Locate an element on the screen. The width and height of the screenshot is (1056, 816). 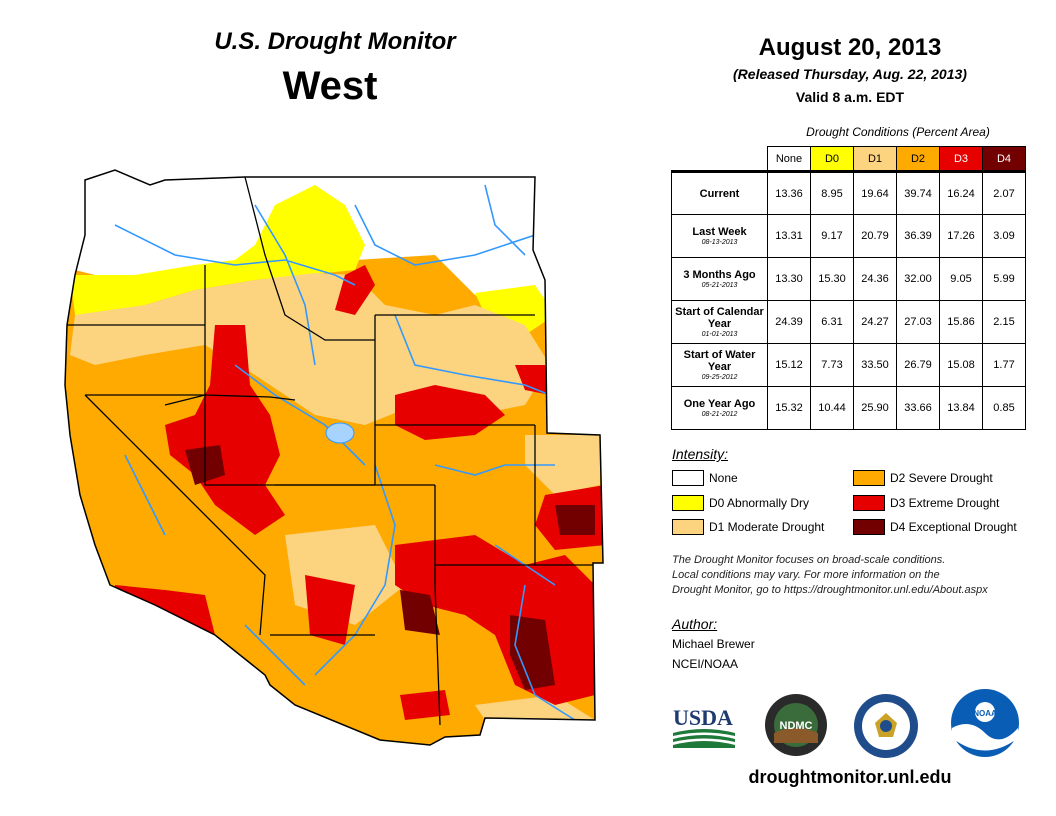
cell: 33.50 is located at coordinates (875, 365).